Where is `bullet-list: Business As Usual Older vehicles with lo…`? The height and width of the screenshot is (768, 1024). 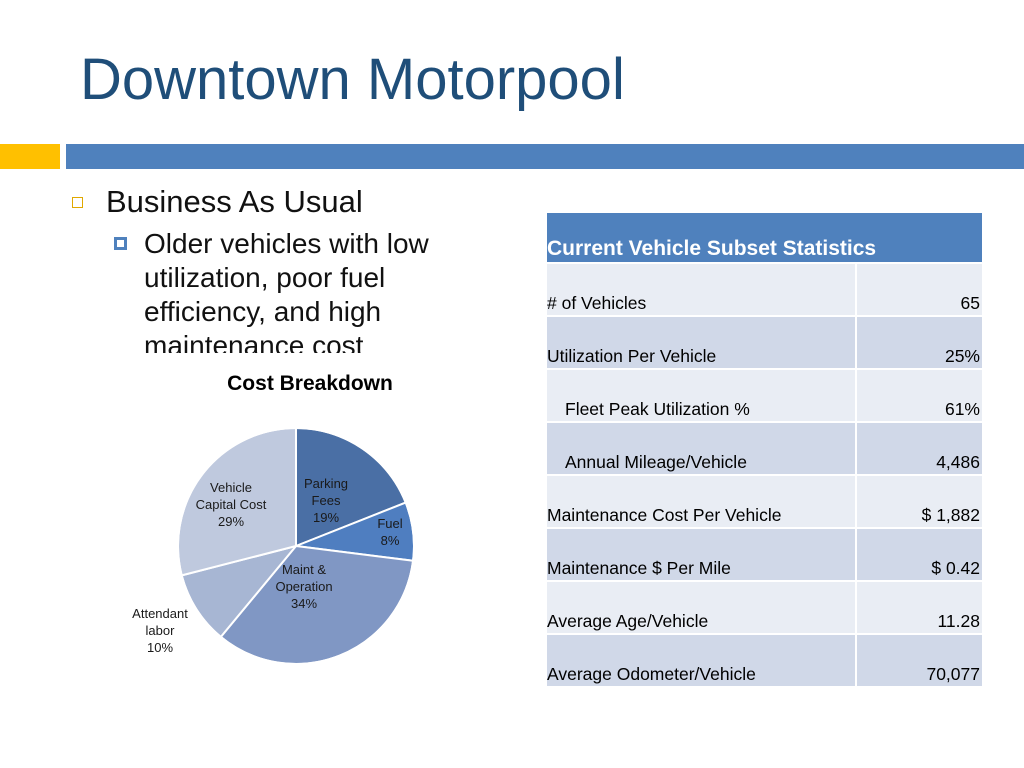 bullet-list: Business As Usual Older vehicles with lo… is located at coordinates (280, 268).